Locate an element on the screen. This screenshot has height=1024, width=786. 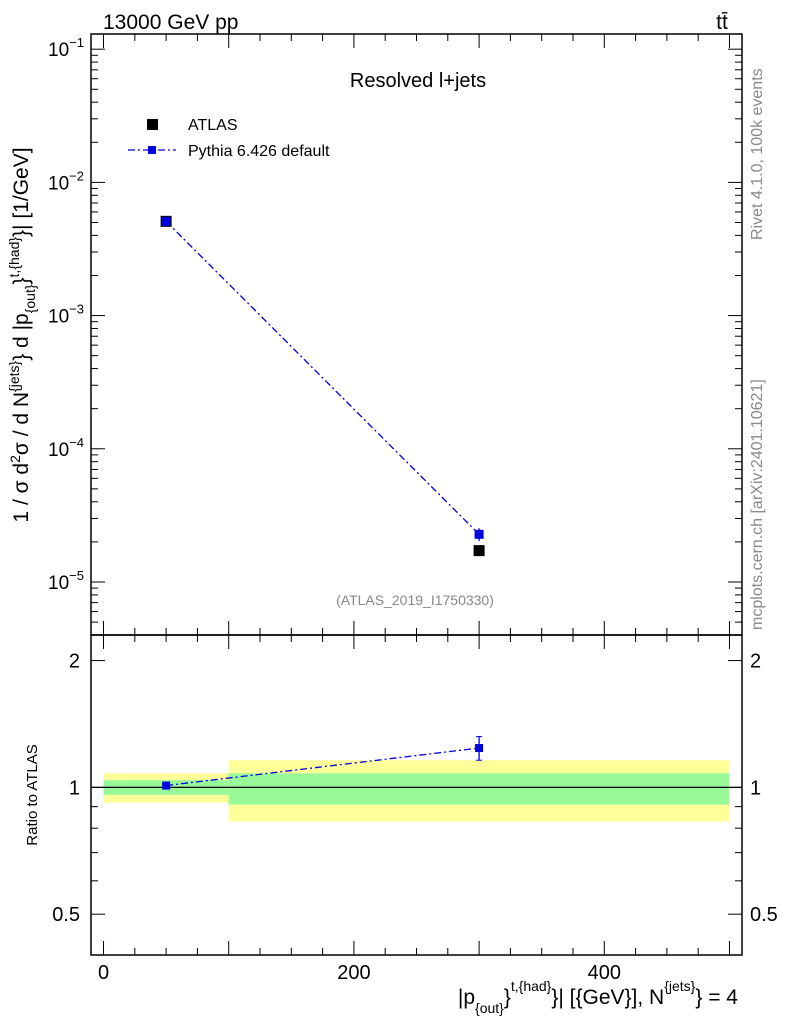
ratio-y-axis-label: Ratio to ATLAS is located at coordinates (32, 794).